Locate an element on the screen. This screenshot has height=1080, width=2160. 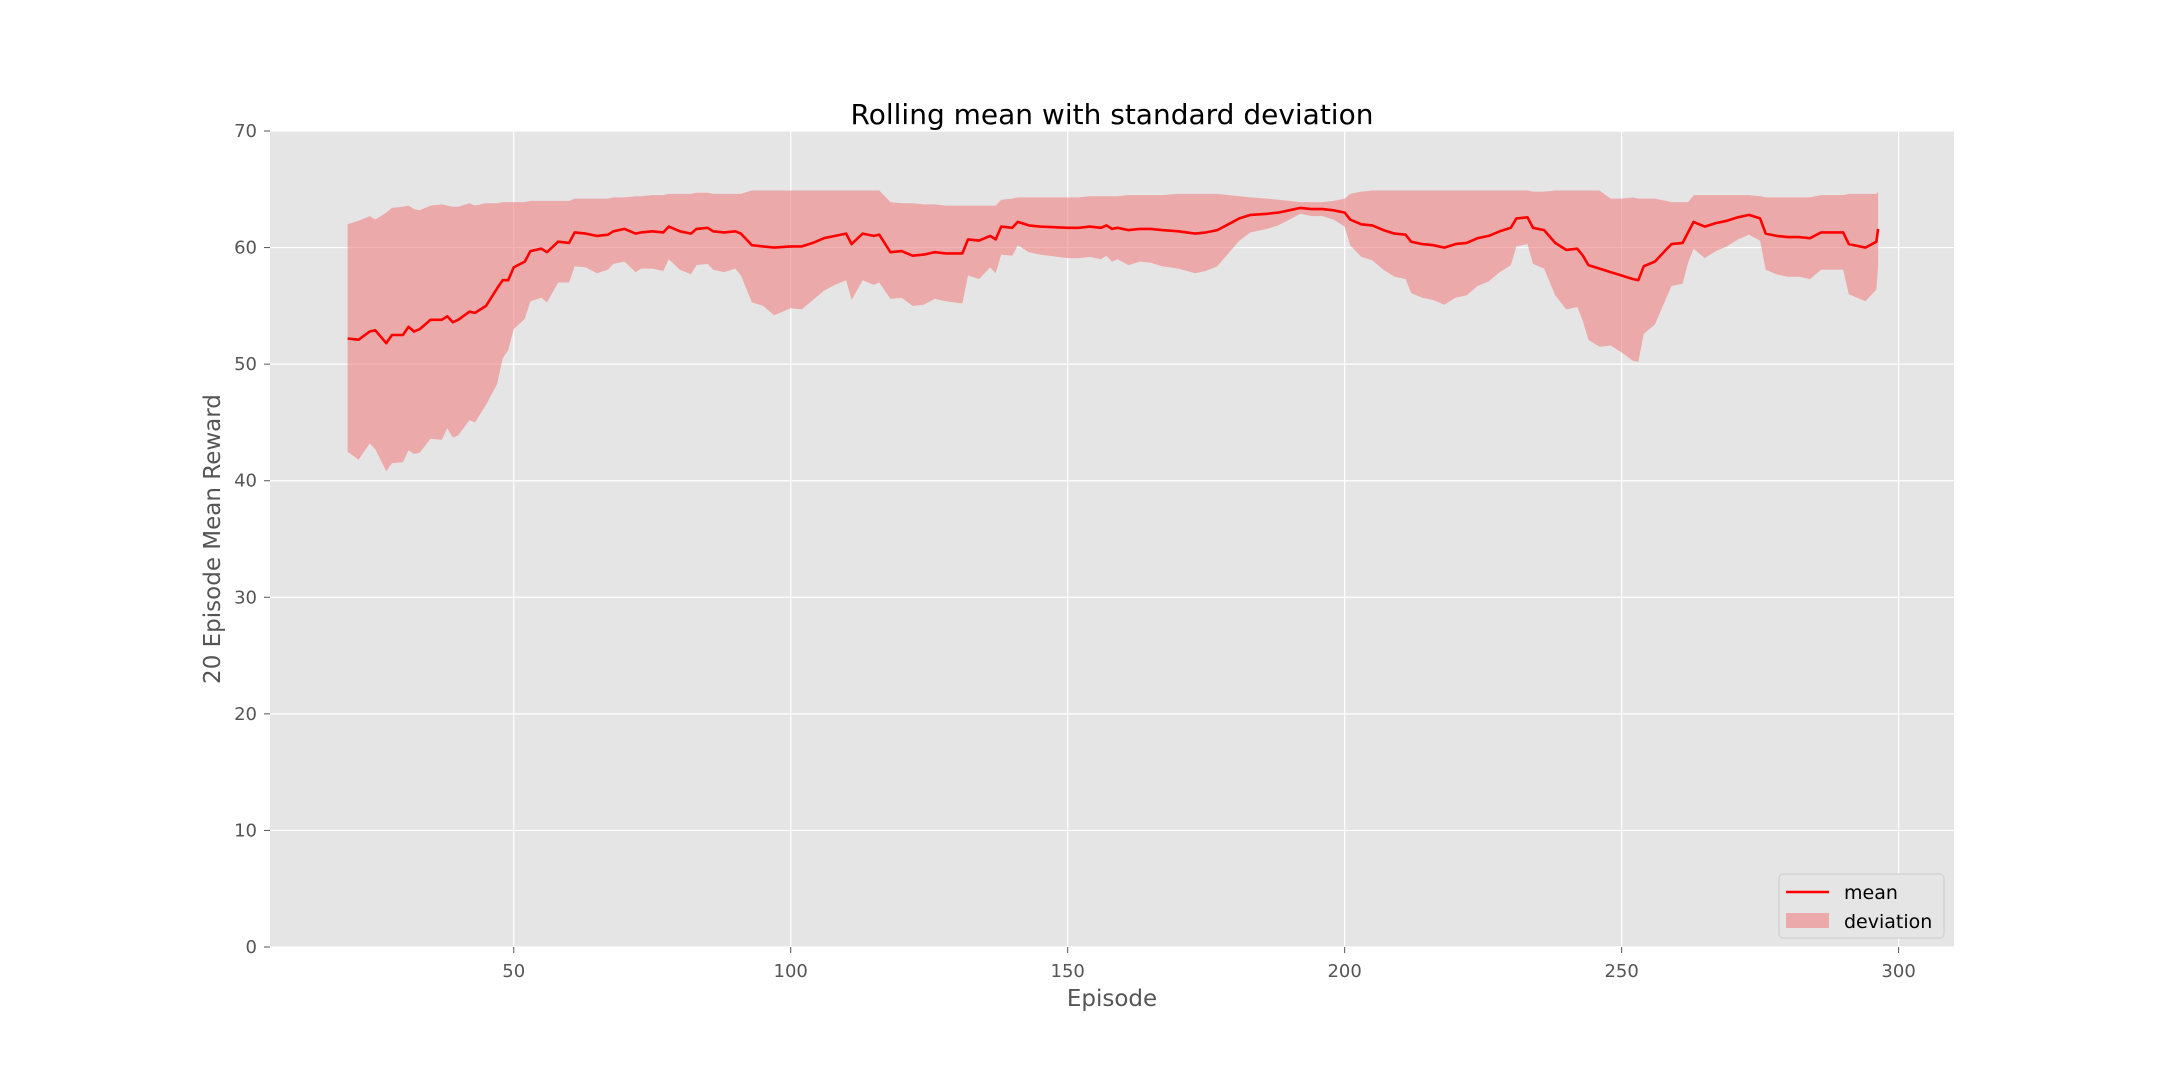
y-axis-label: 20 Episode Mean Reward is located at coordinates (213, 539).